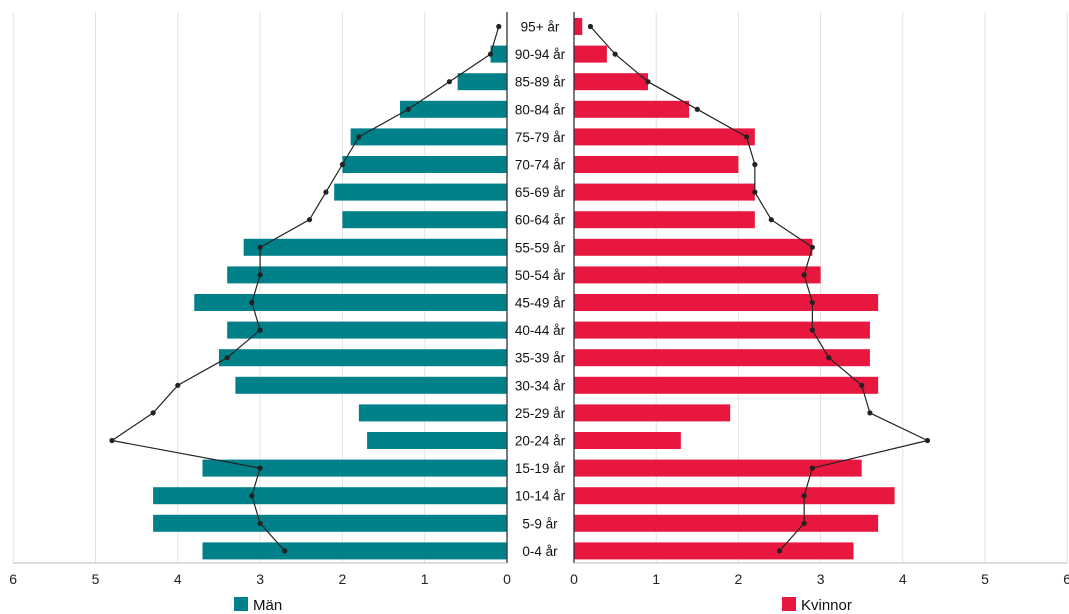 The width and height of the screenshot is (1069, 614). Describe the element at coordinates (821, 579) in the screenshot. I see `x-tick-label-right: 3` at that location.